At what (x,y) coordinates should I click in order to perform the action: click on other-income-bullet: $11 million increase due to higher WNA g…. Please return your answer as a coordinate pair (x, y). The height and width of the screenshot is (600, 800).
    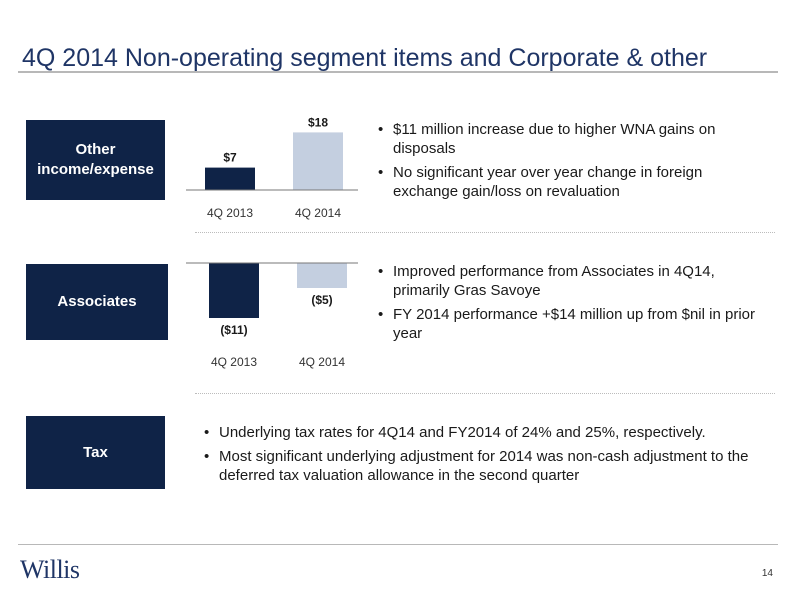
    Looking at the image, I should click on (573, 139).